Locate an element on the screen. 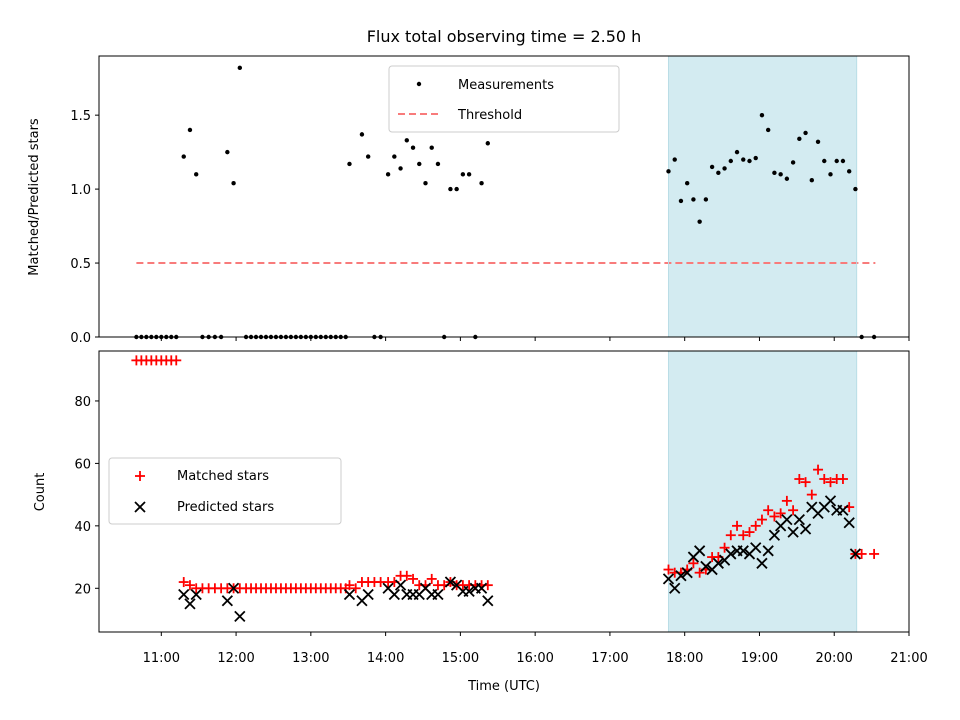 The image size is (960, 720). x-tick-label: 20:00 is located at coordinates (833, 658).